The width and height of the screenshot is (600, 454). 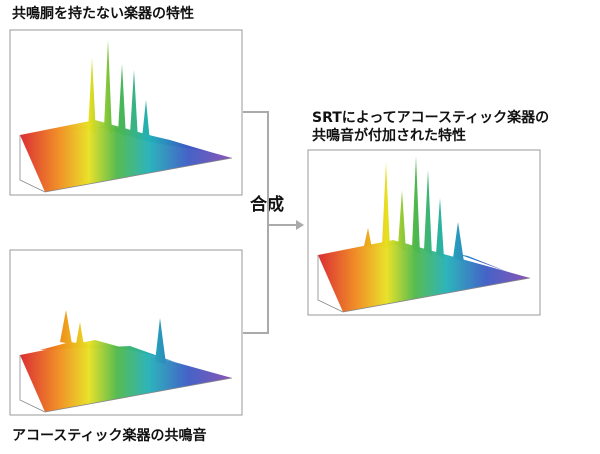 What do you see at coordinates (389, 135) in the screenshot?
I see `caption: 共鳴音が付加された特性` at bounding box center [389, 135].